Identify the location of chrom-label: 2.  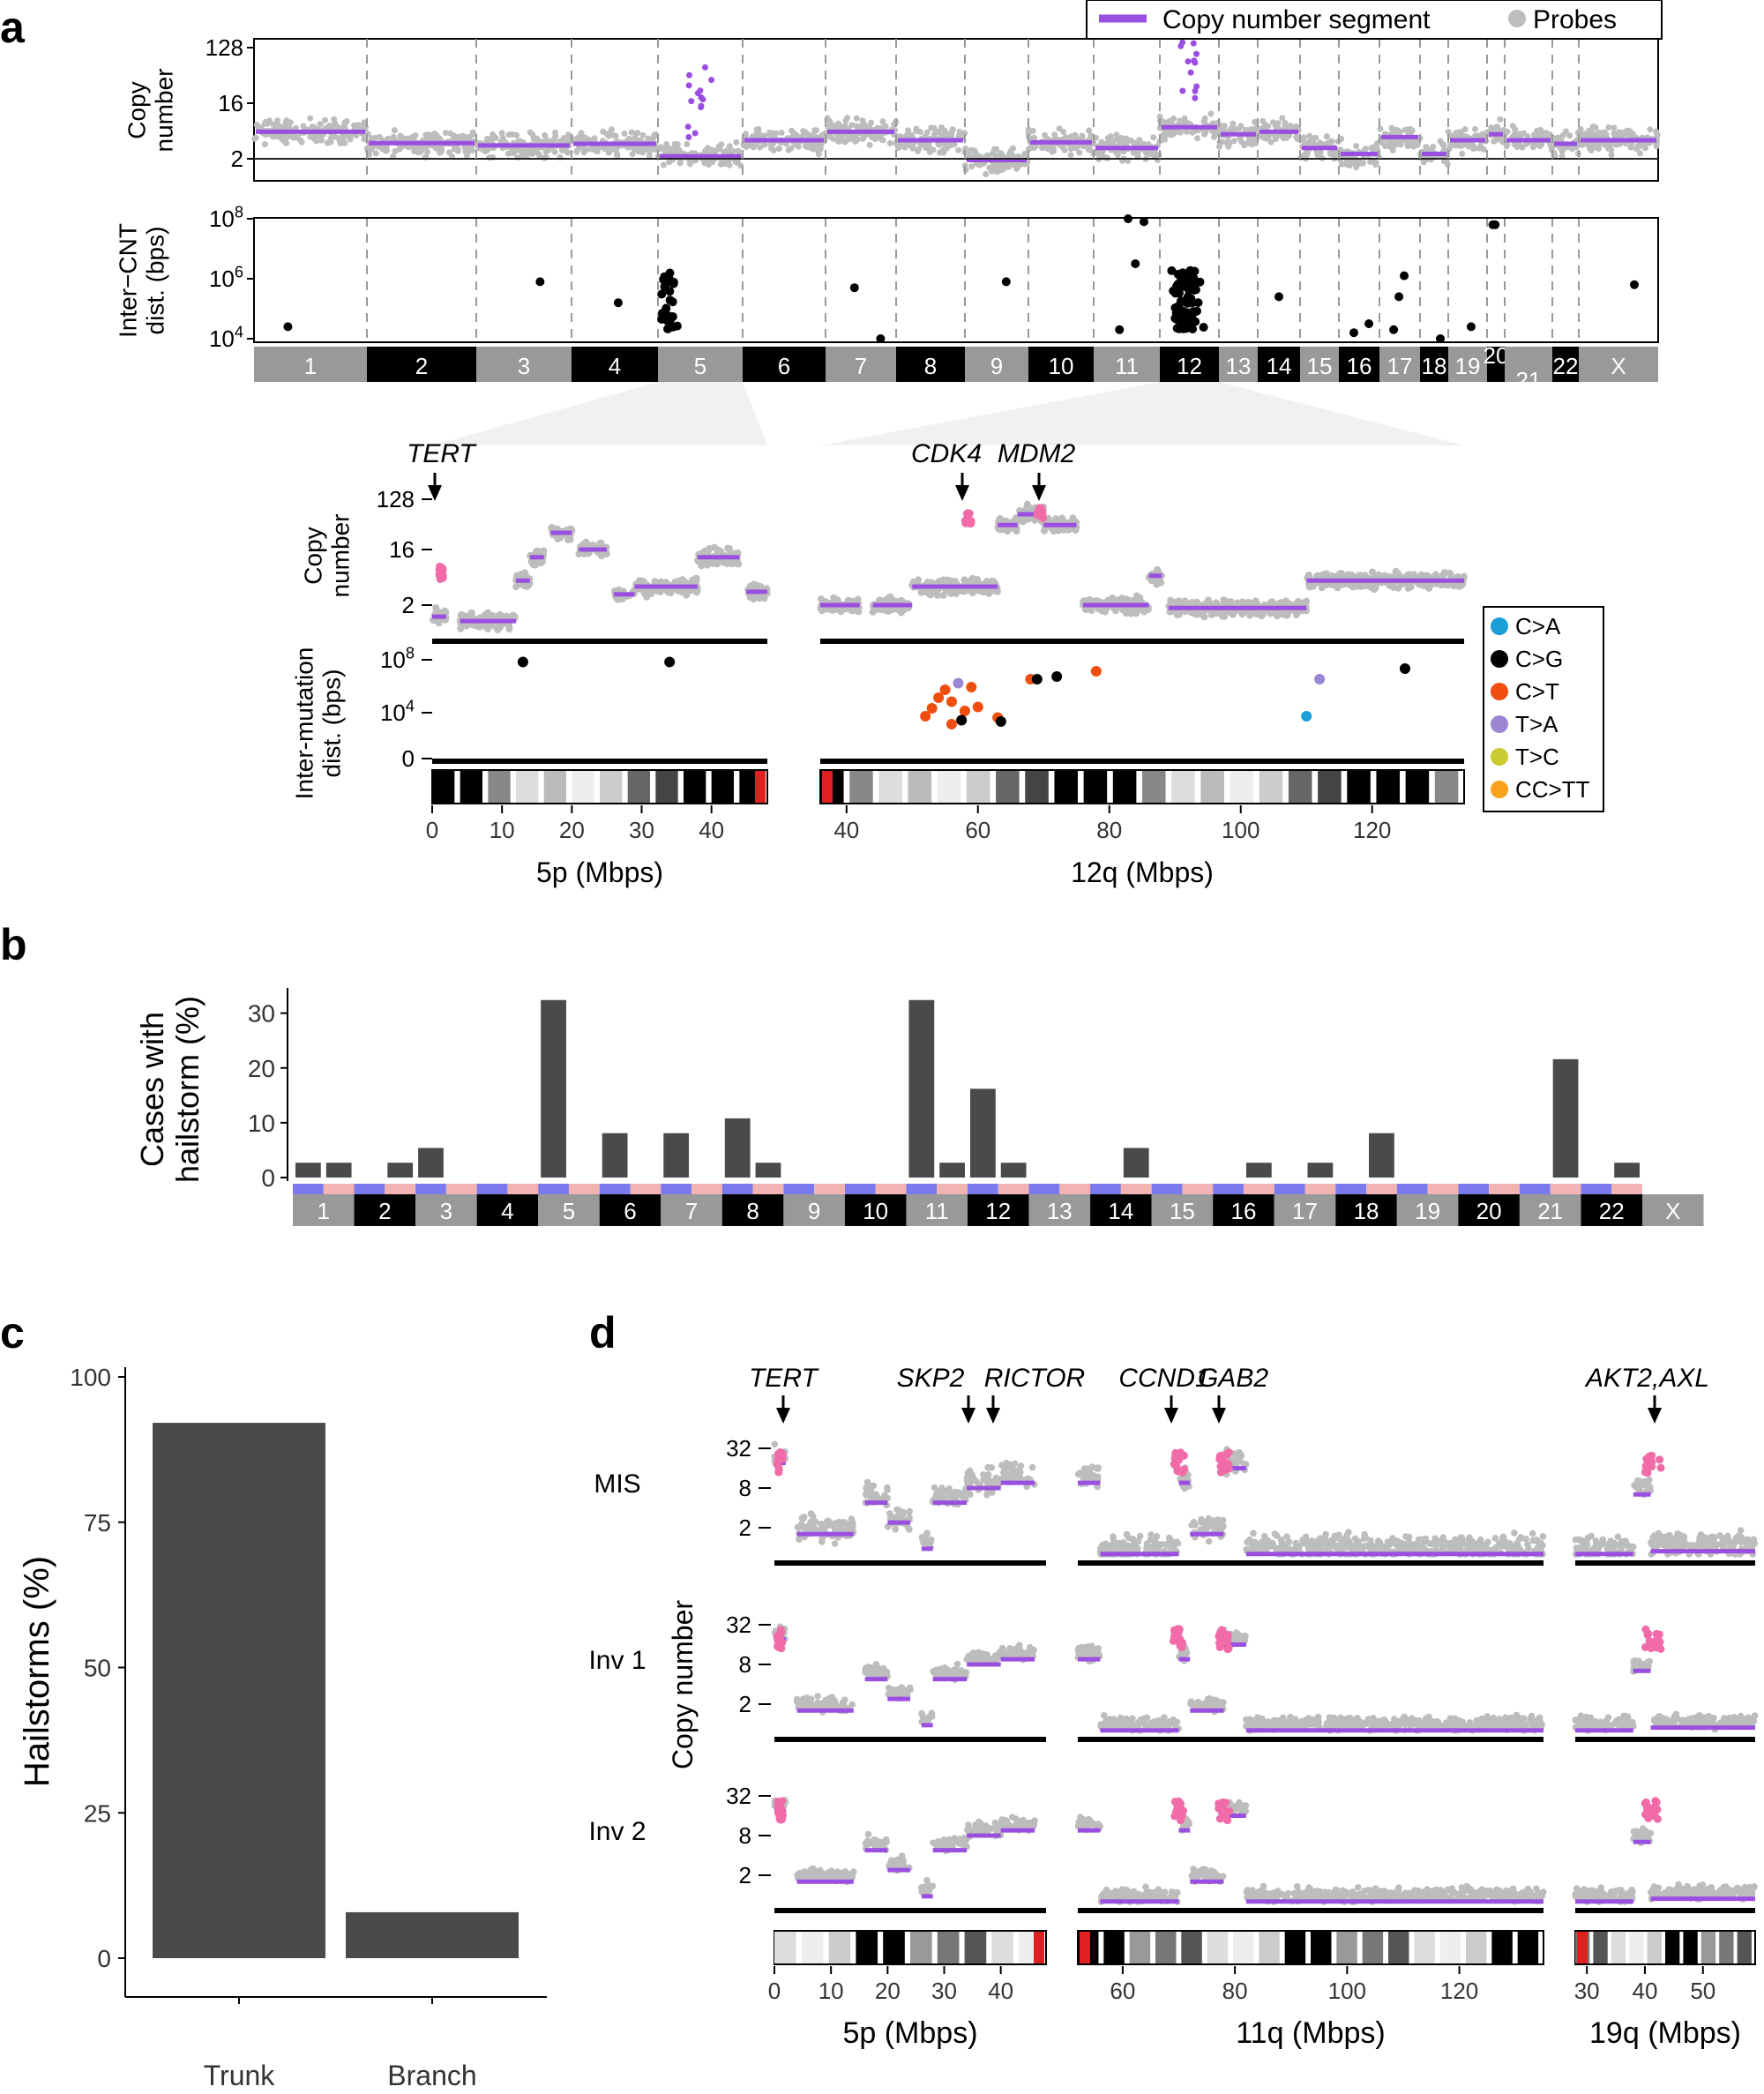
(421, 366).